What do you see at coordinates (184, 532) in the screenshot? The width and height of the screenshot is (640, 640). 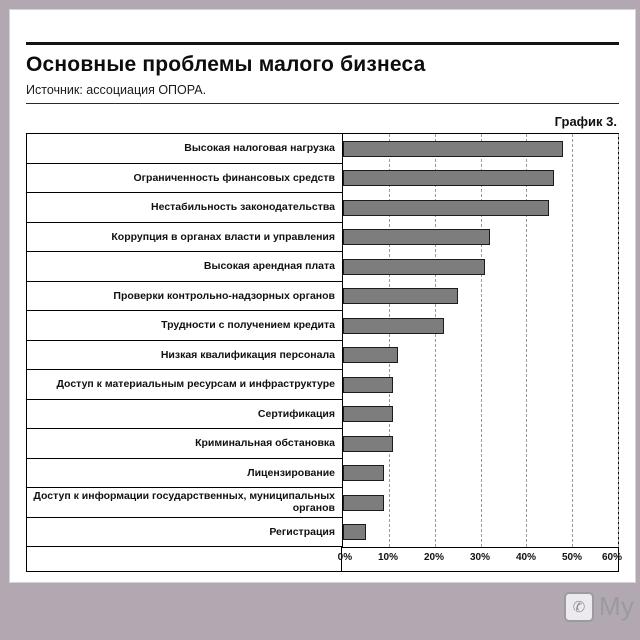 I see `category-label: Регистрация` at bounding box center [184, 532].